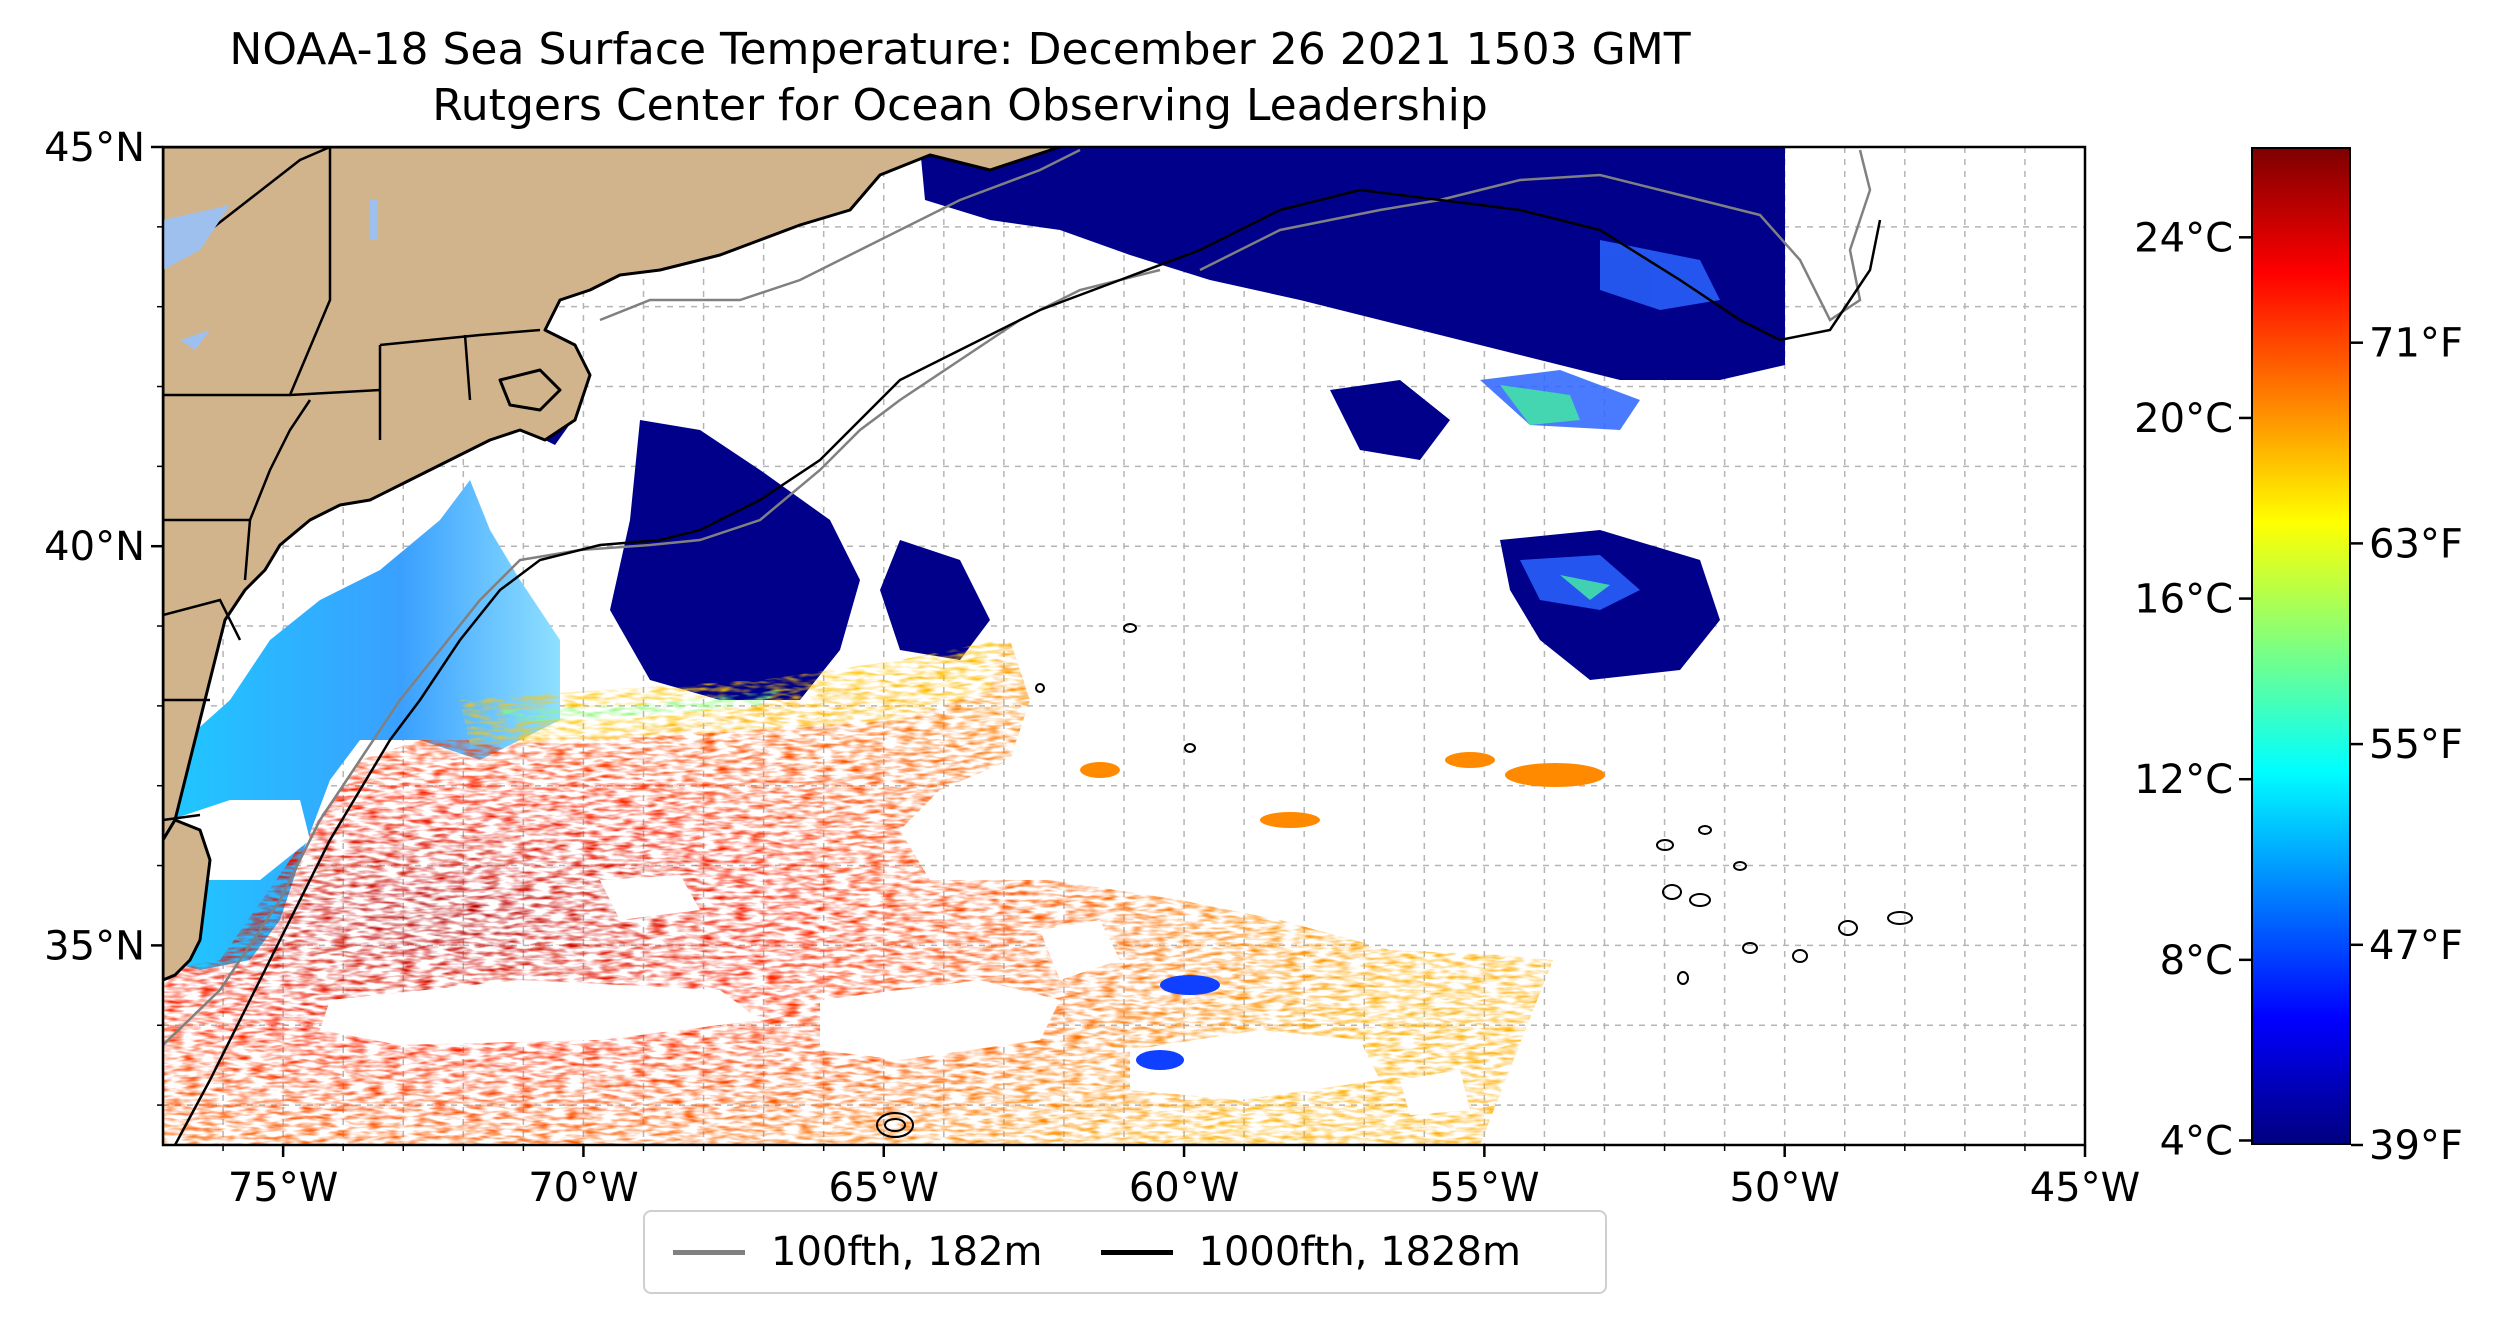 The height and width of the screenshot is (1318, 2502). I want to click on lakes, so click(270, 275).